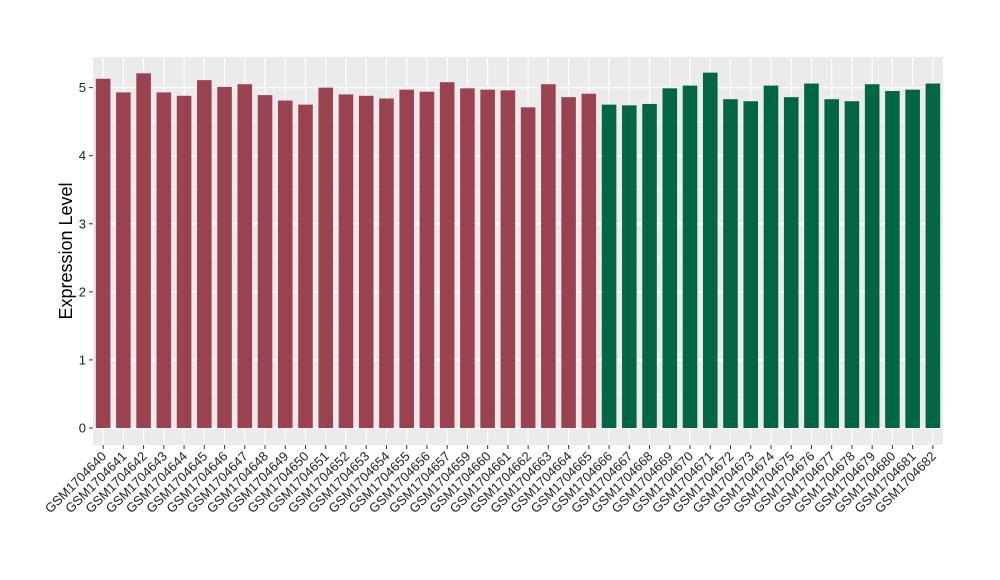  I want to click on y-tick-label: 2, so click(82, 291).